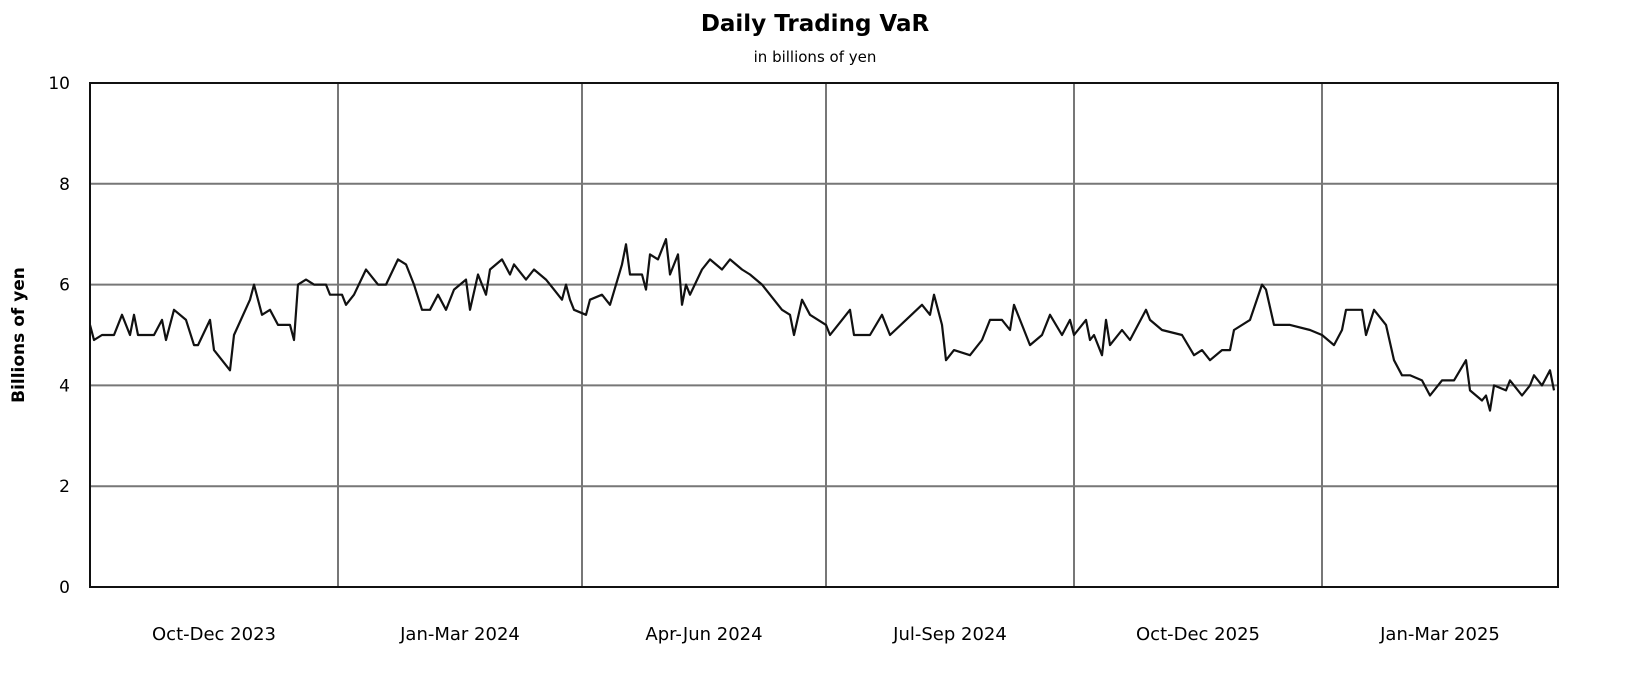 The width and height of the screenshot is (1640, 690). Describe the element at coordinates (64, 588) in the screenshot. I see `y-tick-label: 0` at that location.